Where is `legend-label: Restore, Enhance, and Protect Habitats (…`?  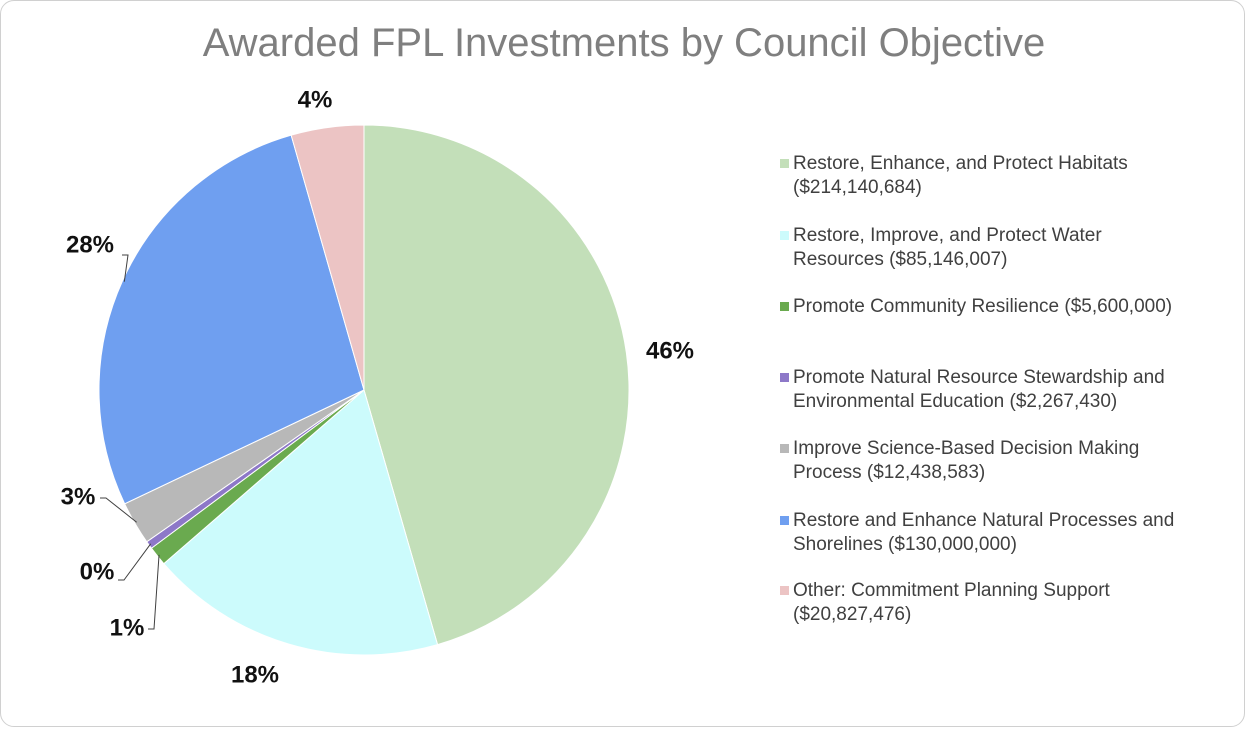 legend-label: Restore, Enhance, and Protect Habitats (… is located at coordinates (960, 175).